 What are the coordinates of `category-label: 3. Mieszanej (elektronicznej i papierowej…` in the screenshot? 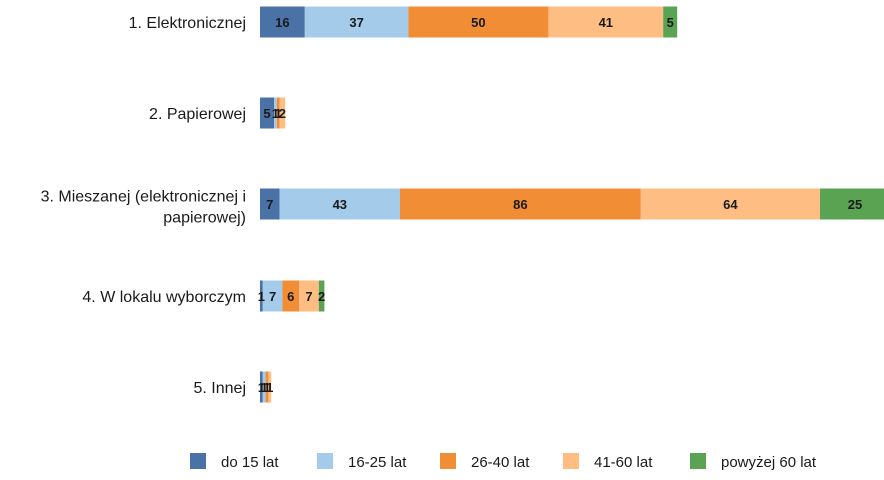 It's located at (143, 208).